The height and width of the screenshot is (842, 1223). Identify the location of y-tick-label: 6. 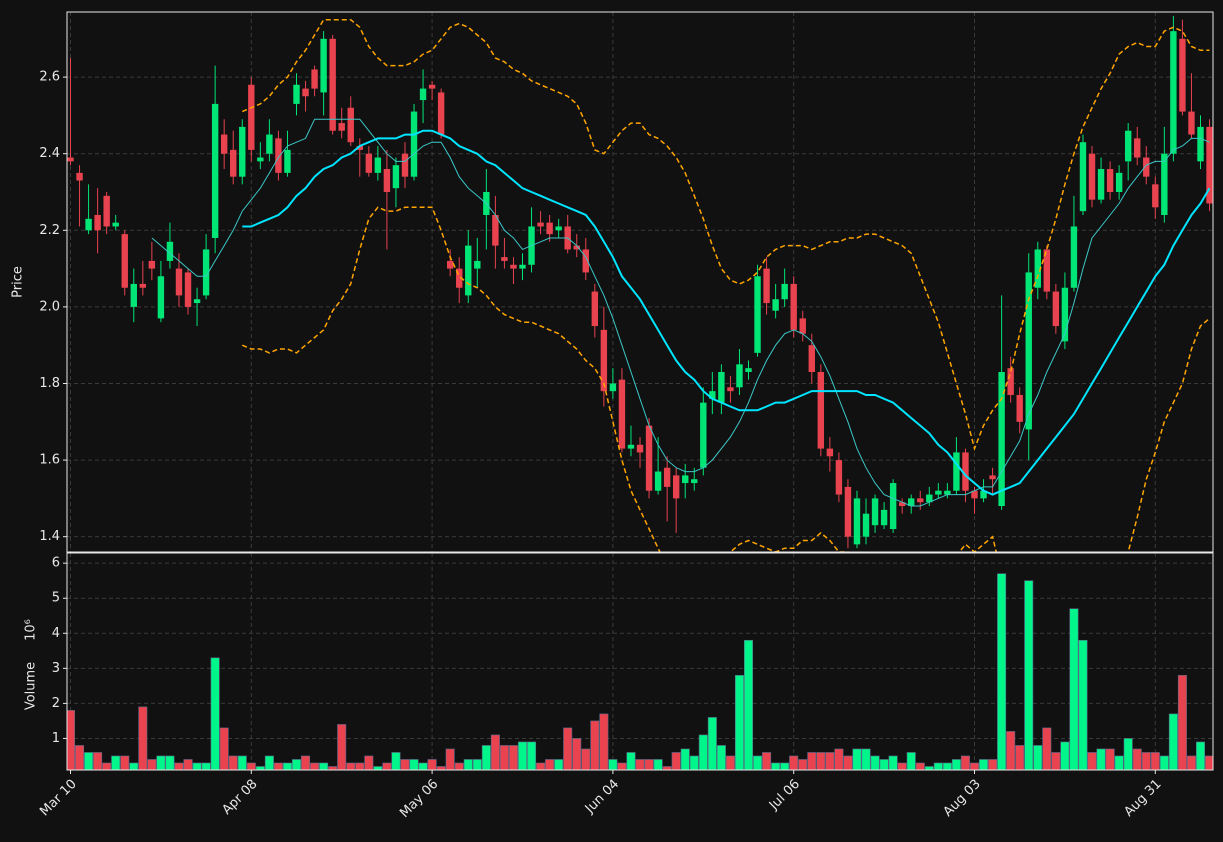
(56, 563).